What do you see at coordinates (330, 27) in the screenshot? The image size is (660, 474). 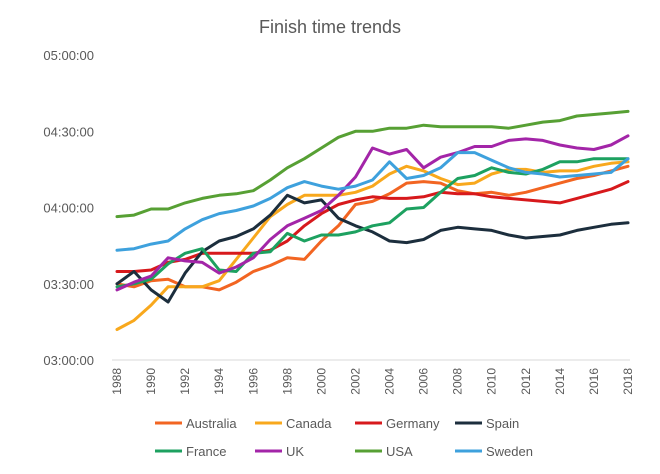 I see `chart-title: Finish time trends` at bounding box center [330, 27].